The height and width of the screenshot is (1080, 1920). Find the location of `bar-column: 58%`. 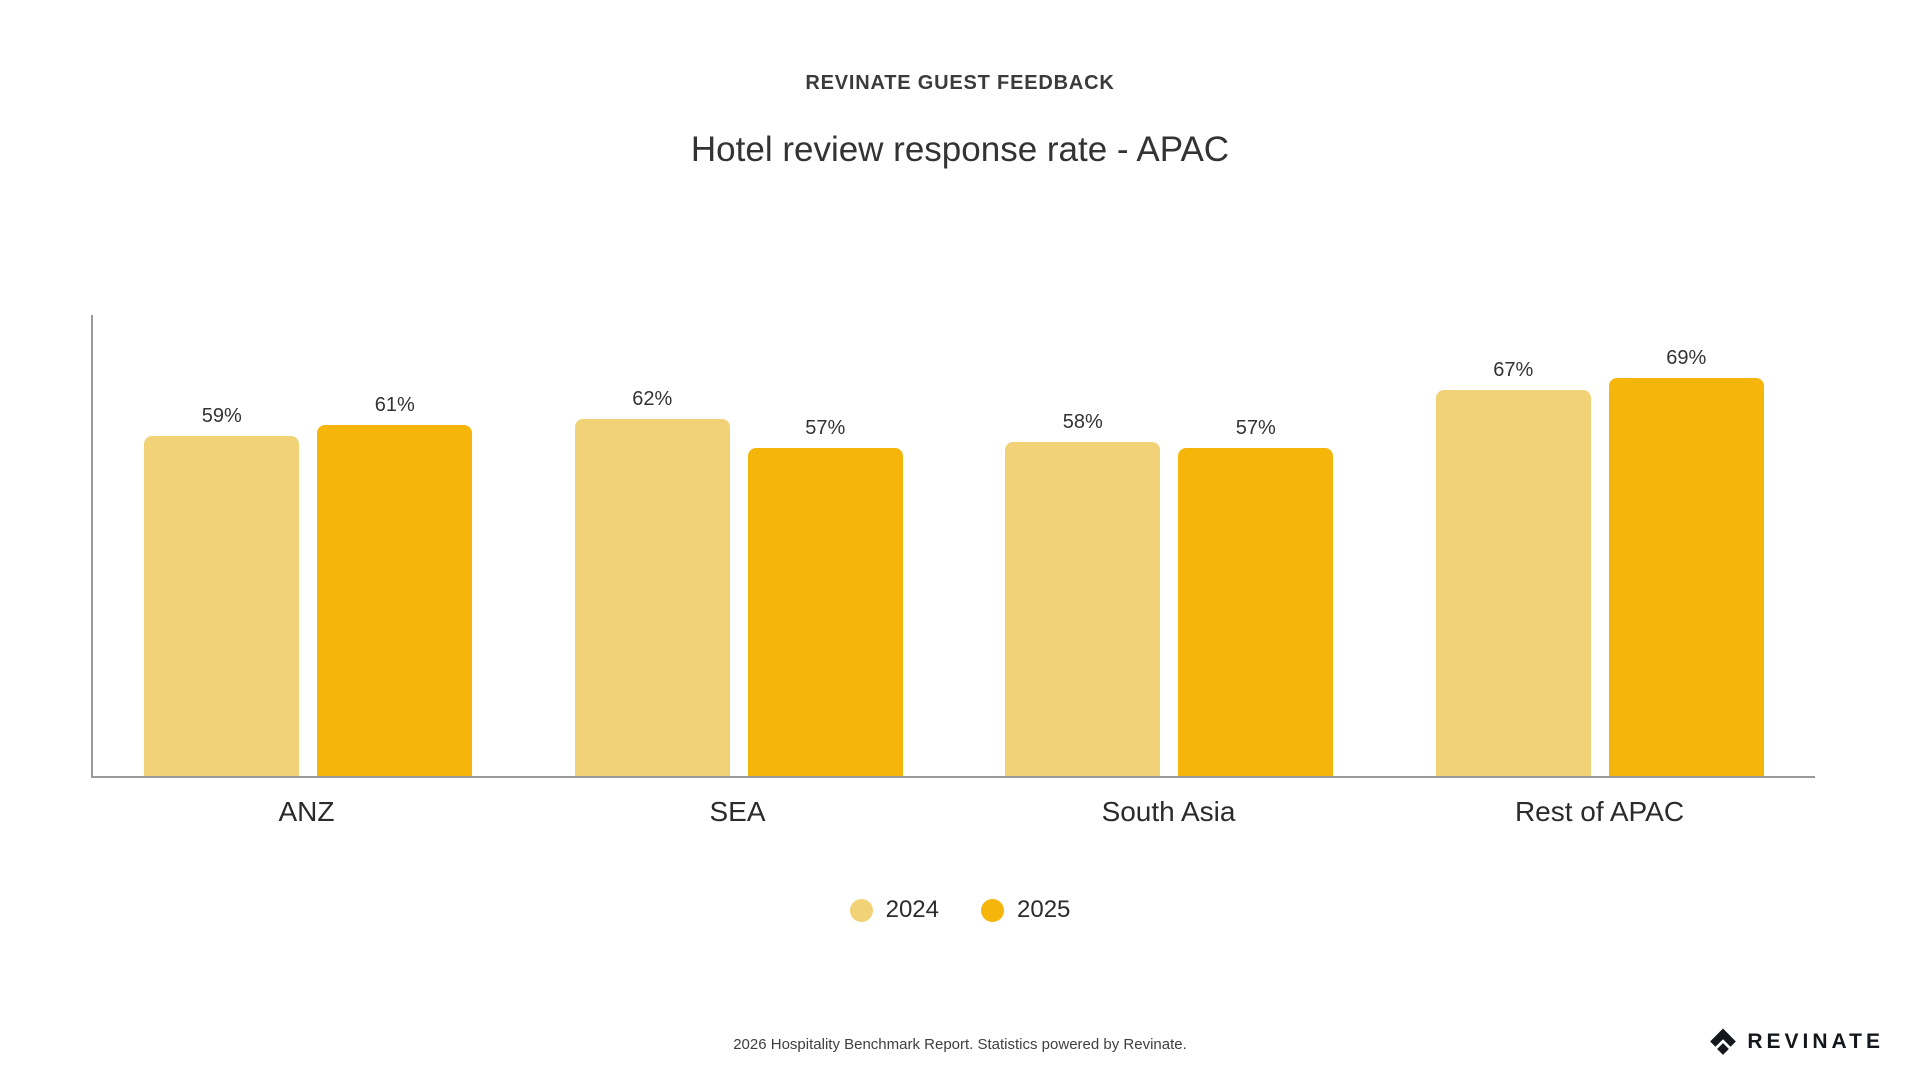

bar-column: 58% is located at coordinates (1083, 545).